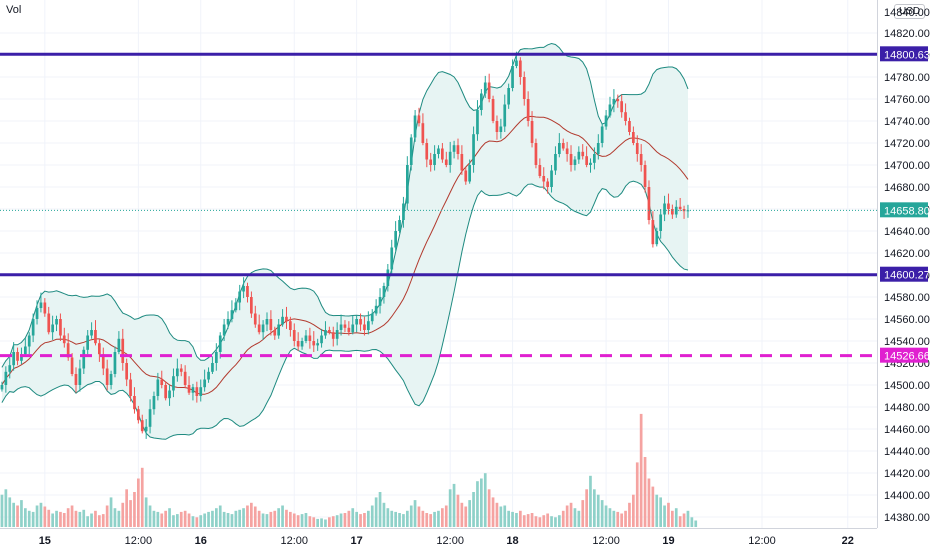 This screenshot has width=932, height=550. What do you see at coordinates (910, 11) in the screenshot?
I see `currency-badge: USD` at bounding box center [910, 11].